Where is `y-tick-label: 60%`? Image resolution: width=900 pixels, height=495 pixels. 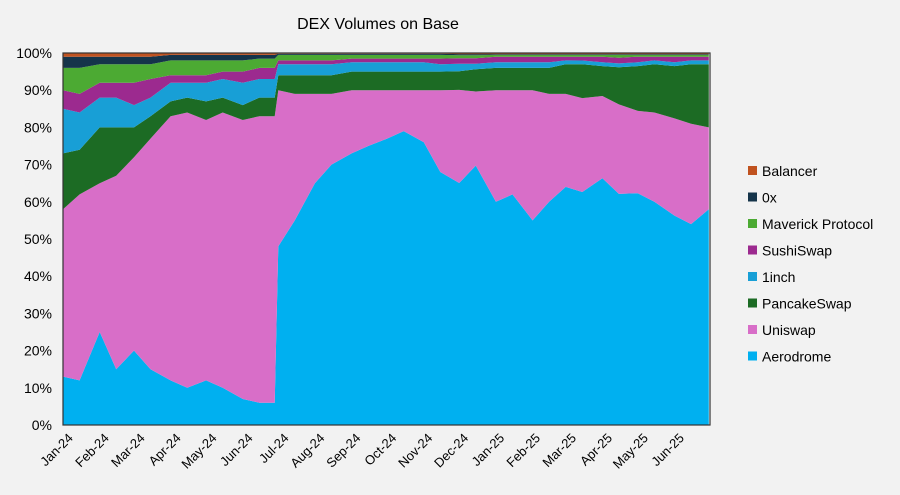
y-tick-label: 60% is located at coordinates (38, 202).